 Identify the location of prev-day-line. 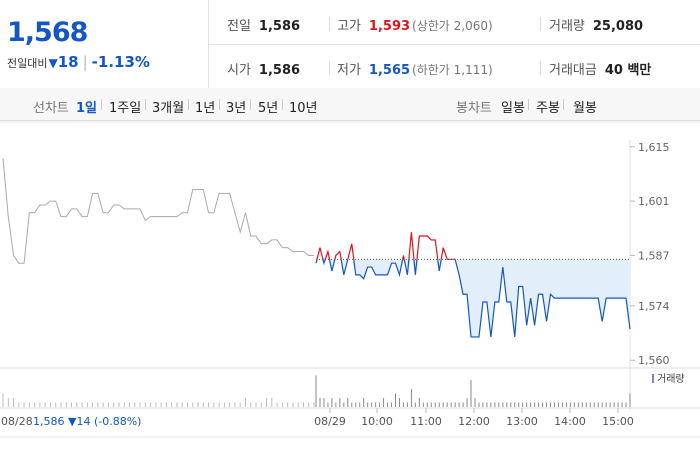
(158, 211).